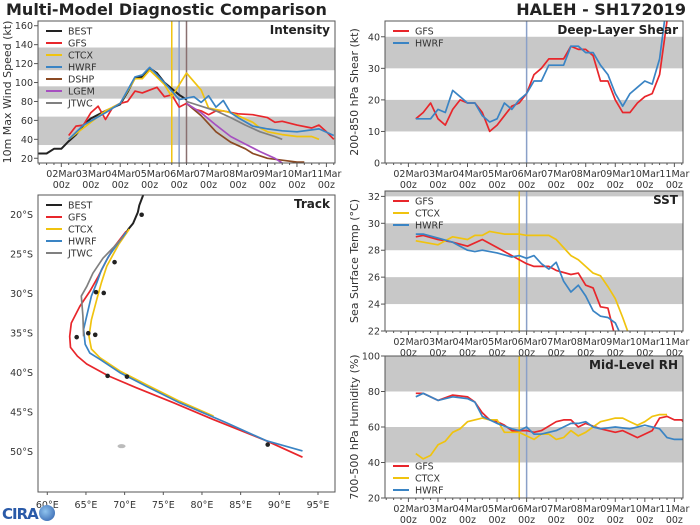 Image resolution: width=700 pixels, height=525 pixels. Describe the element at coordinates (202, 505) in the screenshot. I see `lon-tick-label: 80°E` at that location.